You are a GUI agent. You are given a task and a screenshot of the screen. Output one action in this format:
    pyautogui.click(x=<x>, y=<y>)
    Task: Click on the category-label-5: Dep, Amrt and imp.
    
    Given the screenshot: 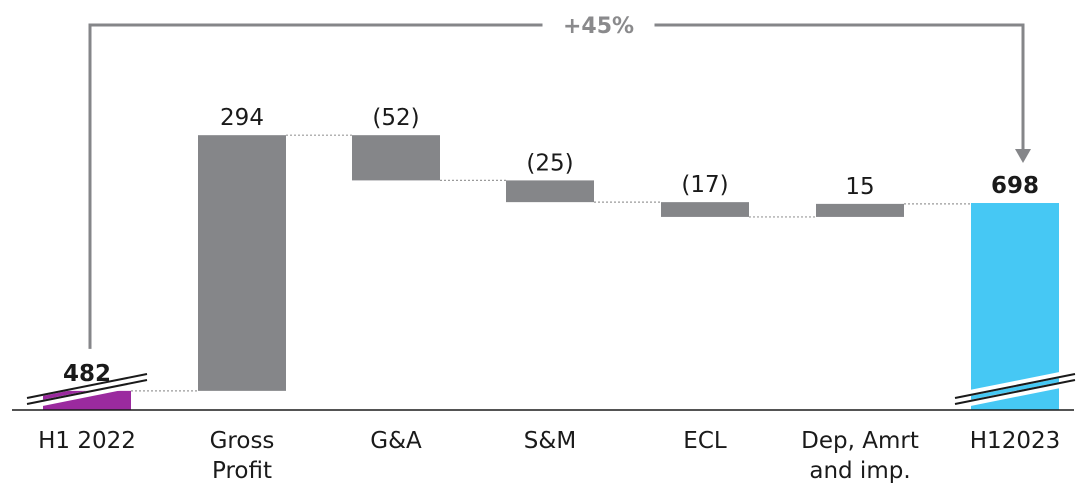 What is the action you would take?
    pyautogui.click(x=860, y=456)
    